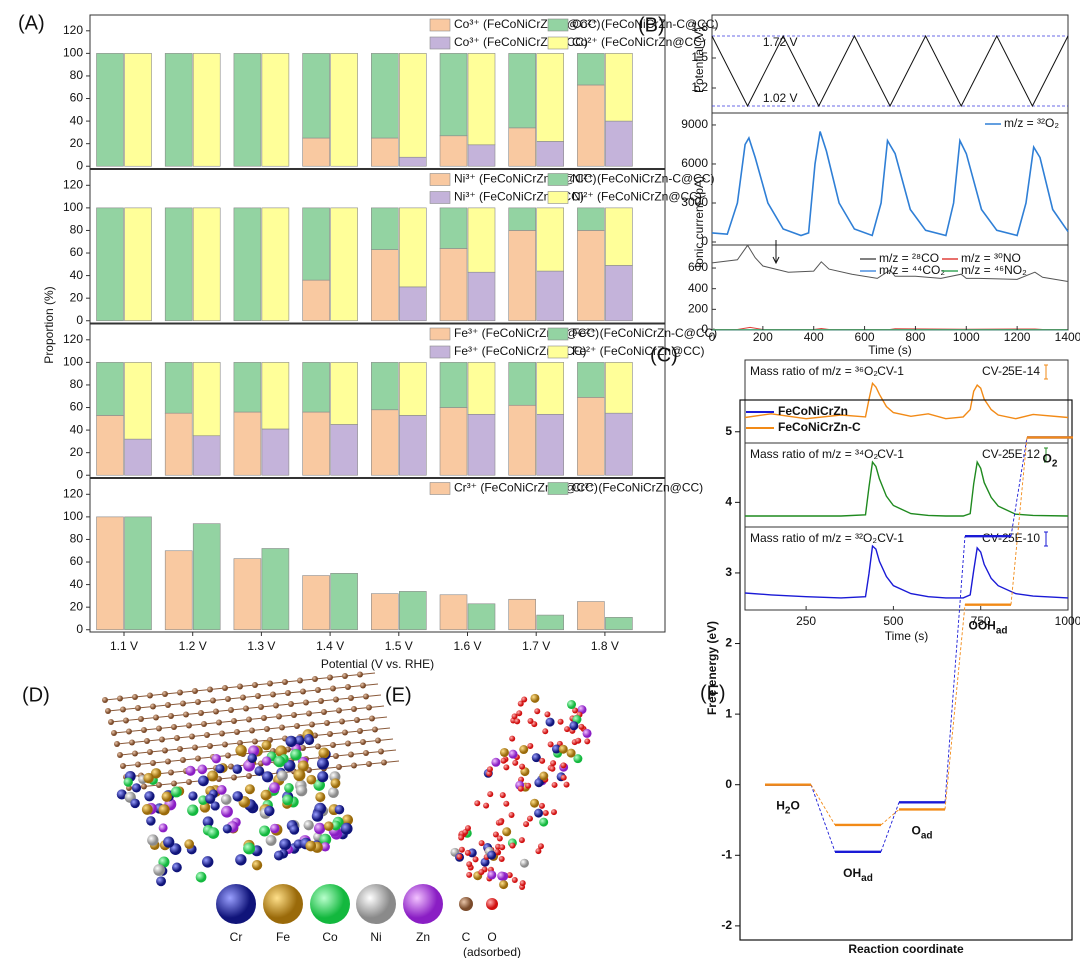  I want to click on y-tick-label: 20, so click(77, 297).